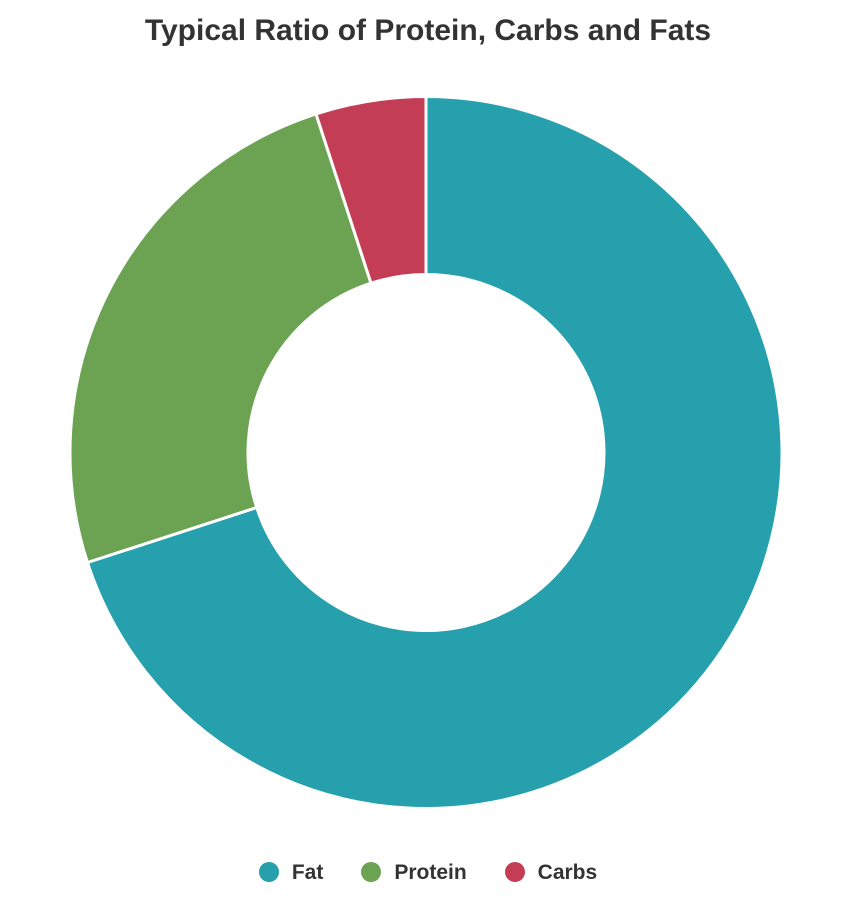 Image resolution: width=856 pixels, height=900 pixels. What do you see at coordinates (428, 30) in the screenshot?
I see `chart-title: Typical Ratio of Protein, Carbs and Fats` at bounding box center [428, 30].